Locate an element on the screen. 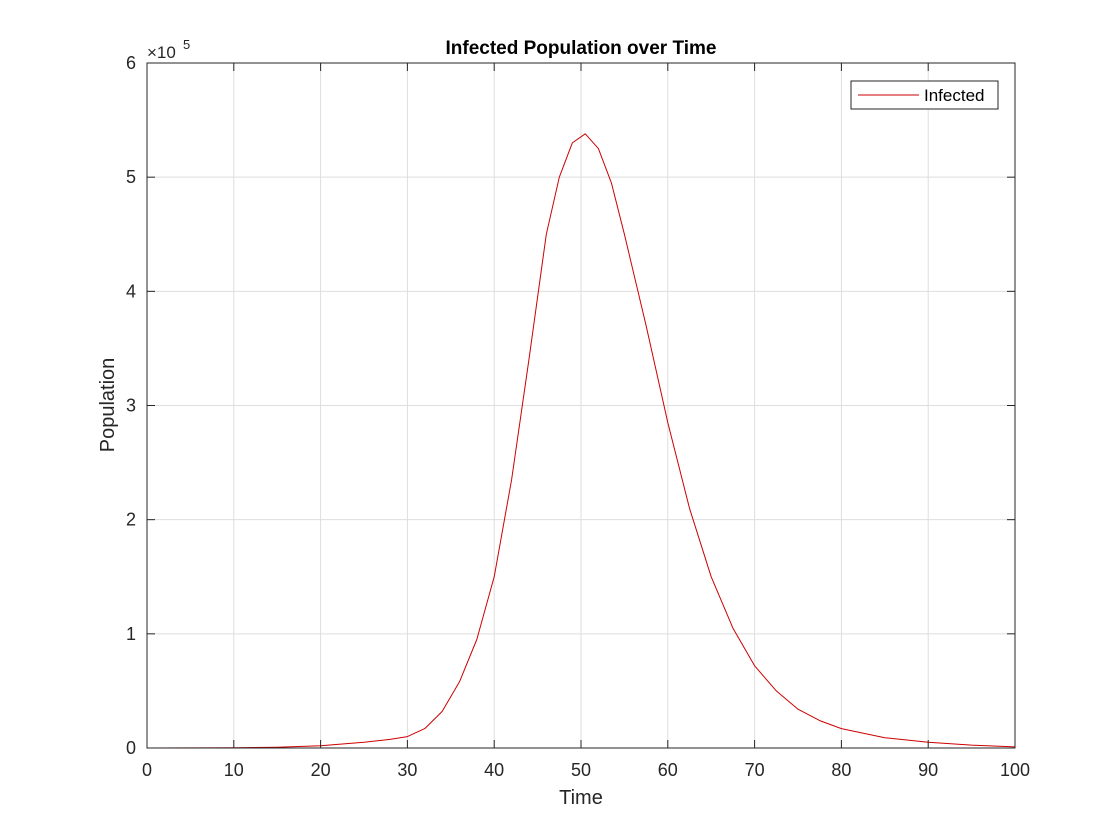 This screenshot has height=840, width=1120. x-tick-label: 60 is located at coordinates (668, 770).